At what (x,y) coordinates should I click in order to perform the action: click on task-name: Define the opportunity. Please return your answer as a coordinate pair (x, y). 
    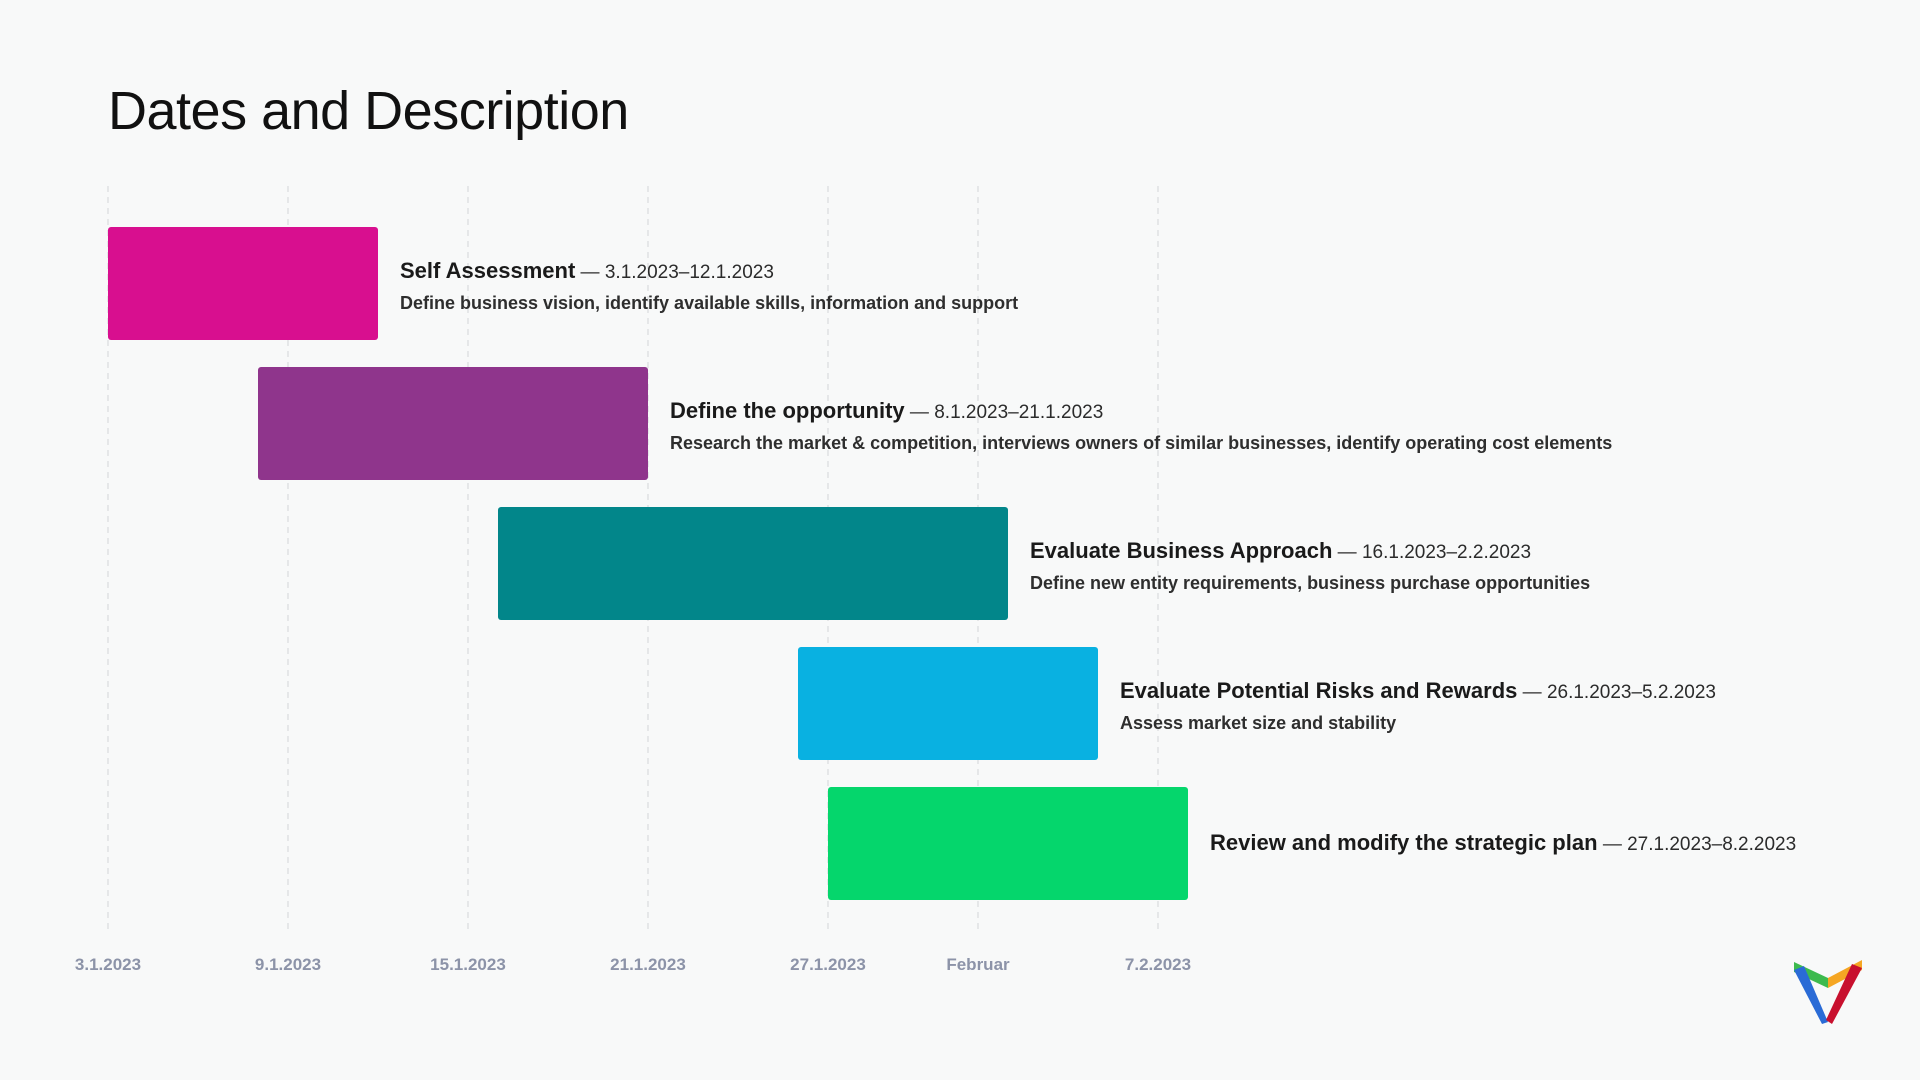
    Looking at the image, I should click on (787, 410).